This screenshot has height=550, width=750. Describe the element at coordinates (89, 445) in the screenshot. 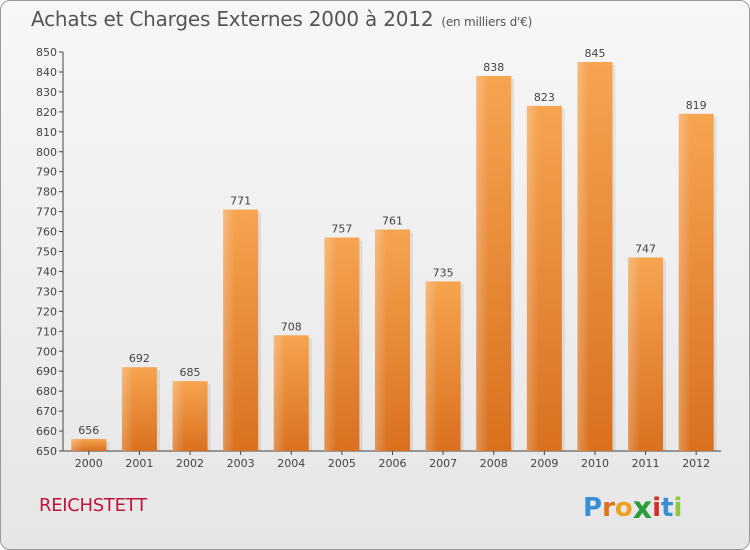

I see `bar` at that location.